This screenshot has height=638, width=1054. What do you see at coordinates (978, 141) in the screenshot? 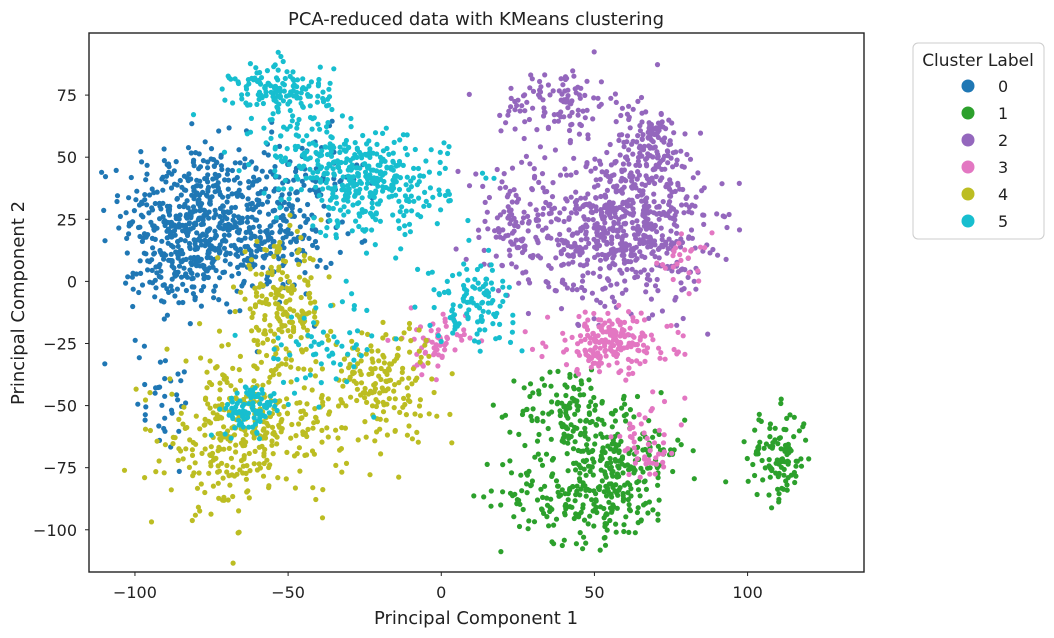
I see `legend-frame` at bounding box center [978, 141].